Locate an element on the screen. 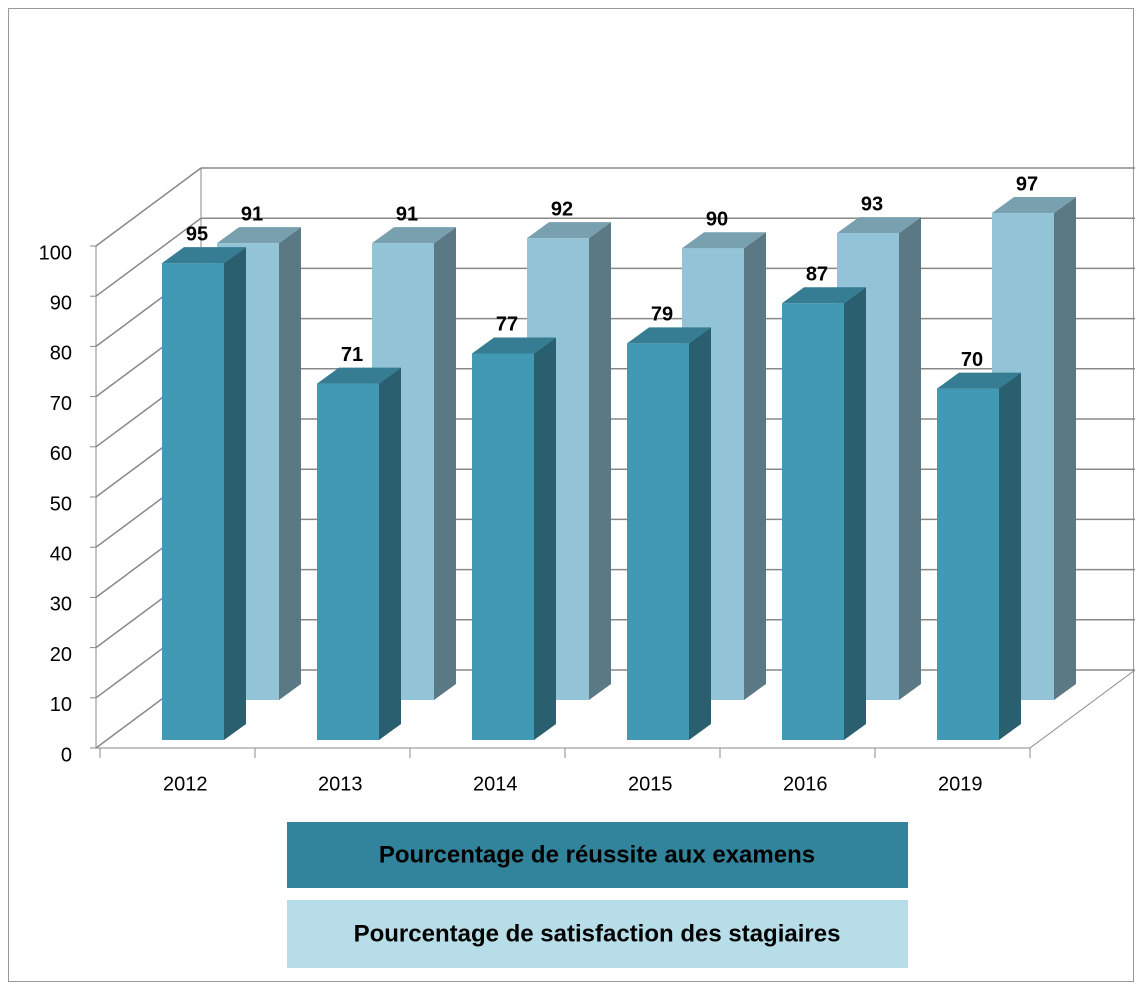 The height and width of the screenshot is (990, 1142). y-tick-label: 60 is located at coordinates (61, 454).